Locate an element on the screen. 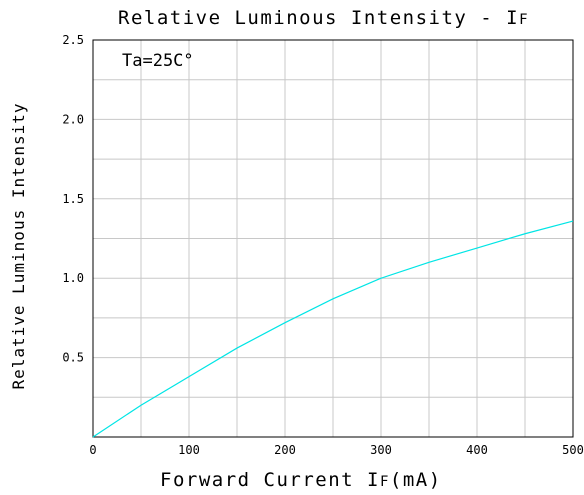 This screenshot has width=584, height=495. chart-title: Relative Luminous Intensity - IF is located at coordinates (323, 18).